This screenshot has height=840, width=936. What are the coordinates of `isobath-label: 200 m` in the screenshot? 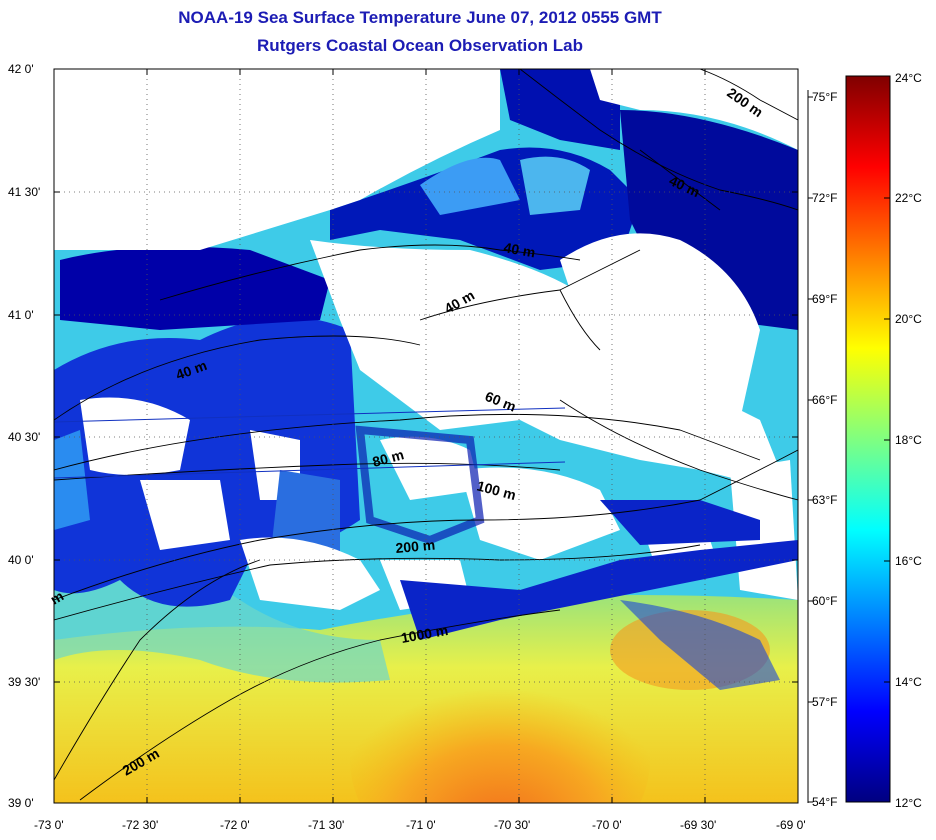 It's located at (415, 546).